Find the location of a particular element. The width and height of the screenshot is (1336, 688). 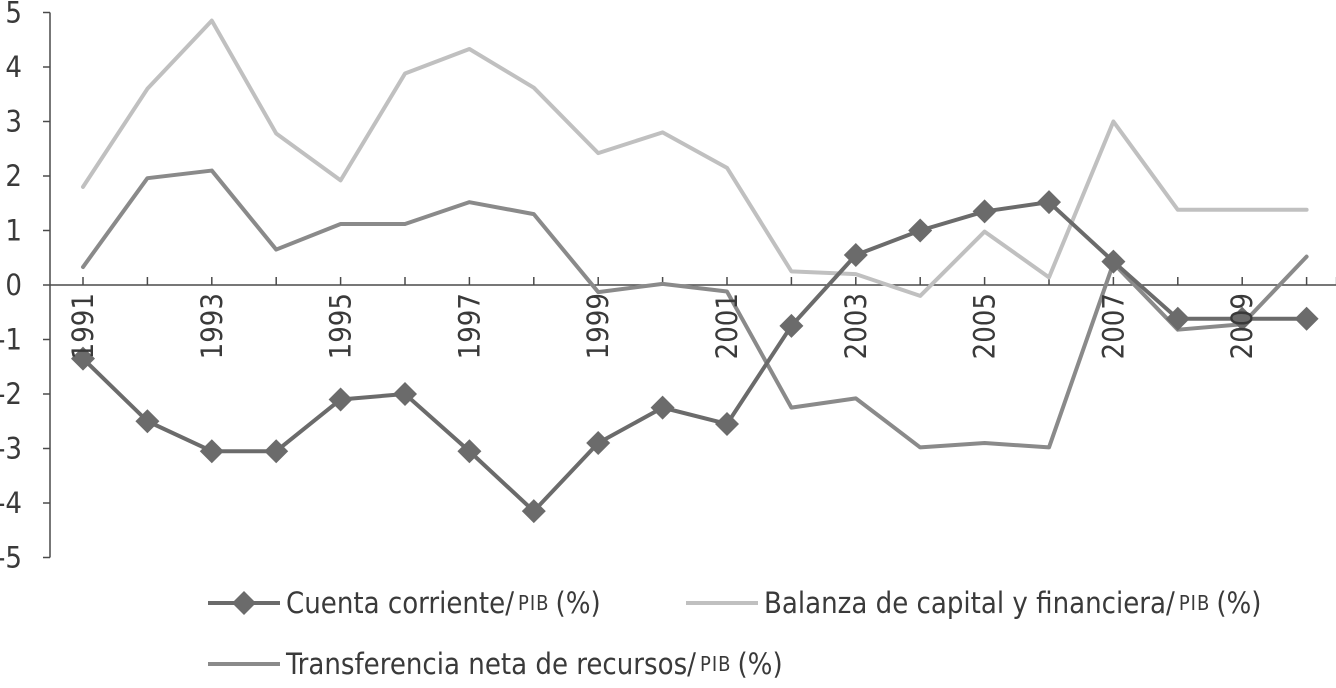

y-tick-label: 3 is located at coordinates (13, 122).